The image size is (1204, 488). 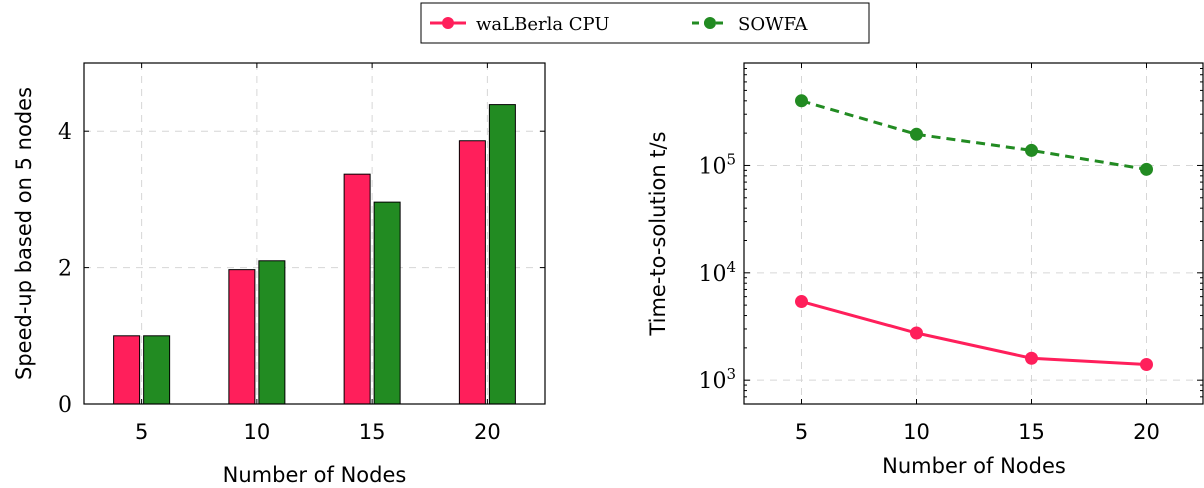 I want to click on legend-item-walberla: waLBerla CPU, so click(x=520, y=24).